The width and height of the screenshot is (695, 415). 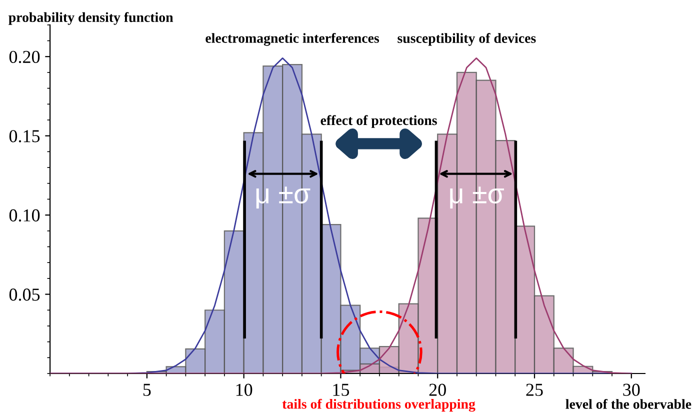 I want to click on x-tick-label: 20, so click(x=437, y=390).